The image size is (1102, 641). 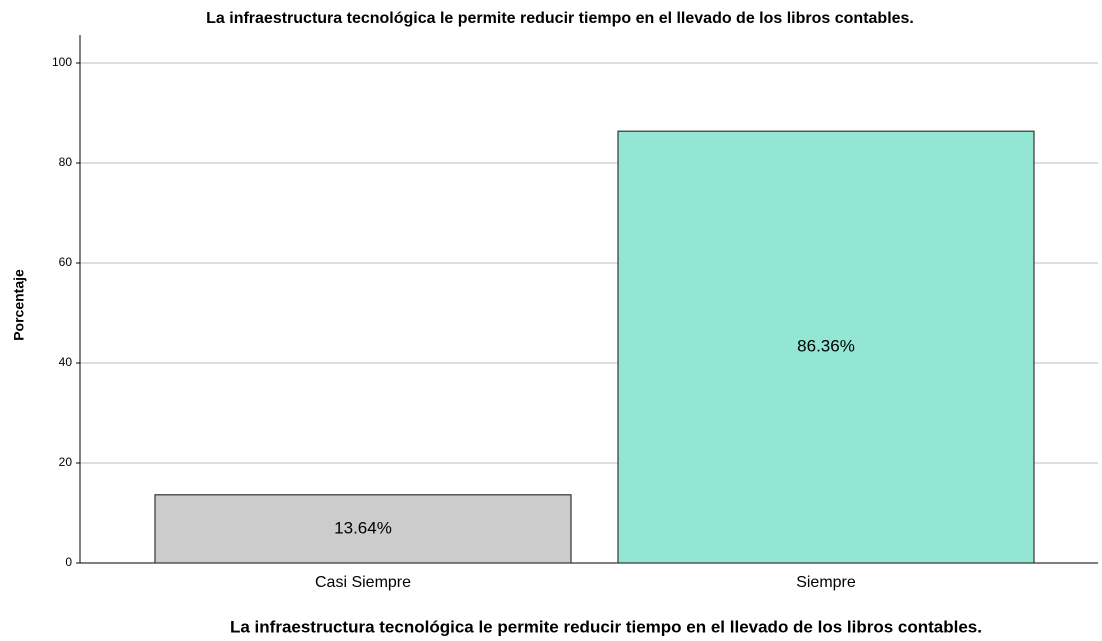 I want to click on data-label: 13.64%, so click(x=363, y=527).